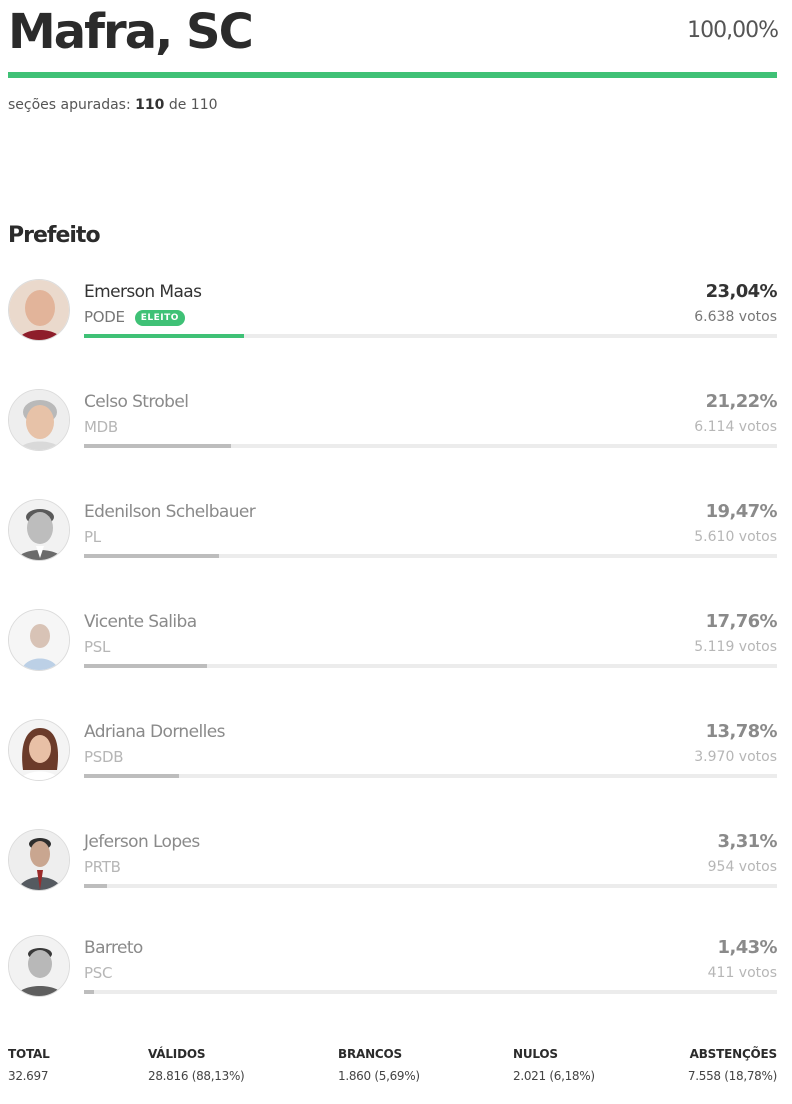  What do you see at coordinates (29, 1065) in the screenshot?
I see `total-votes: TOTAL 32.697` at bounding box center [29, 1065].